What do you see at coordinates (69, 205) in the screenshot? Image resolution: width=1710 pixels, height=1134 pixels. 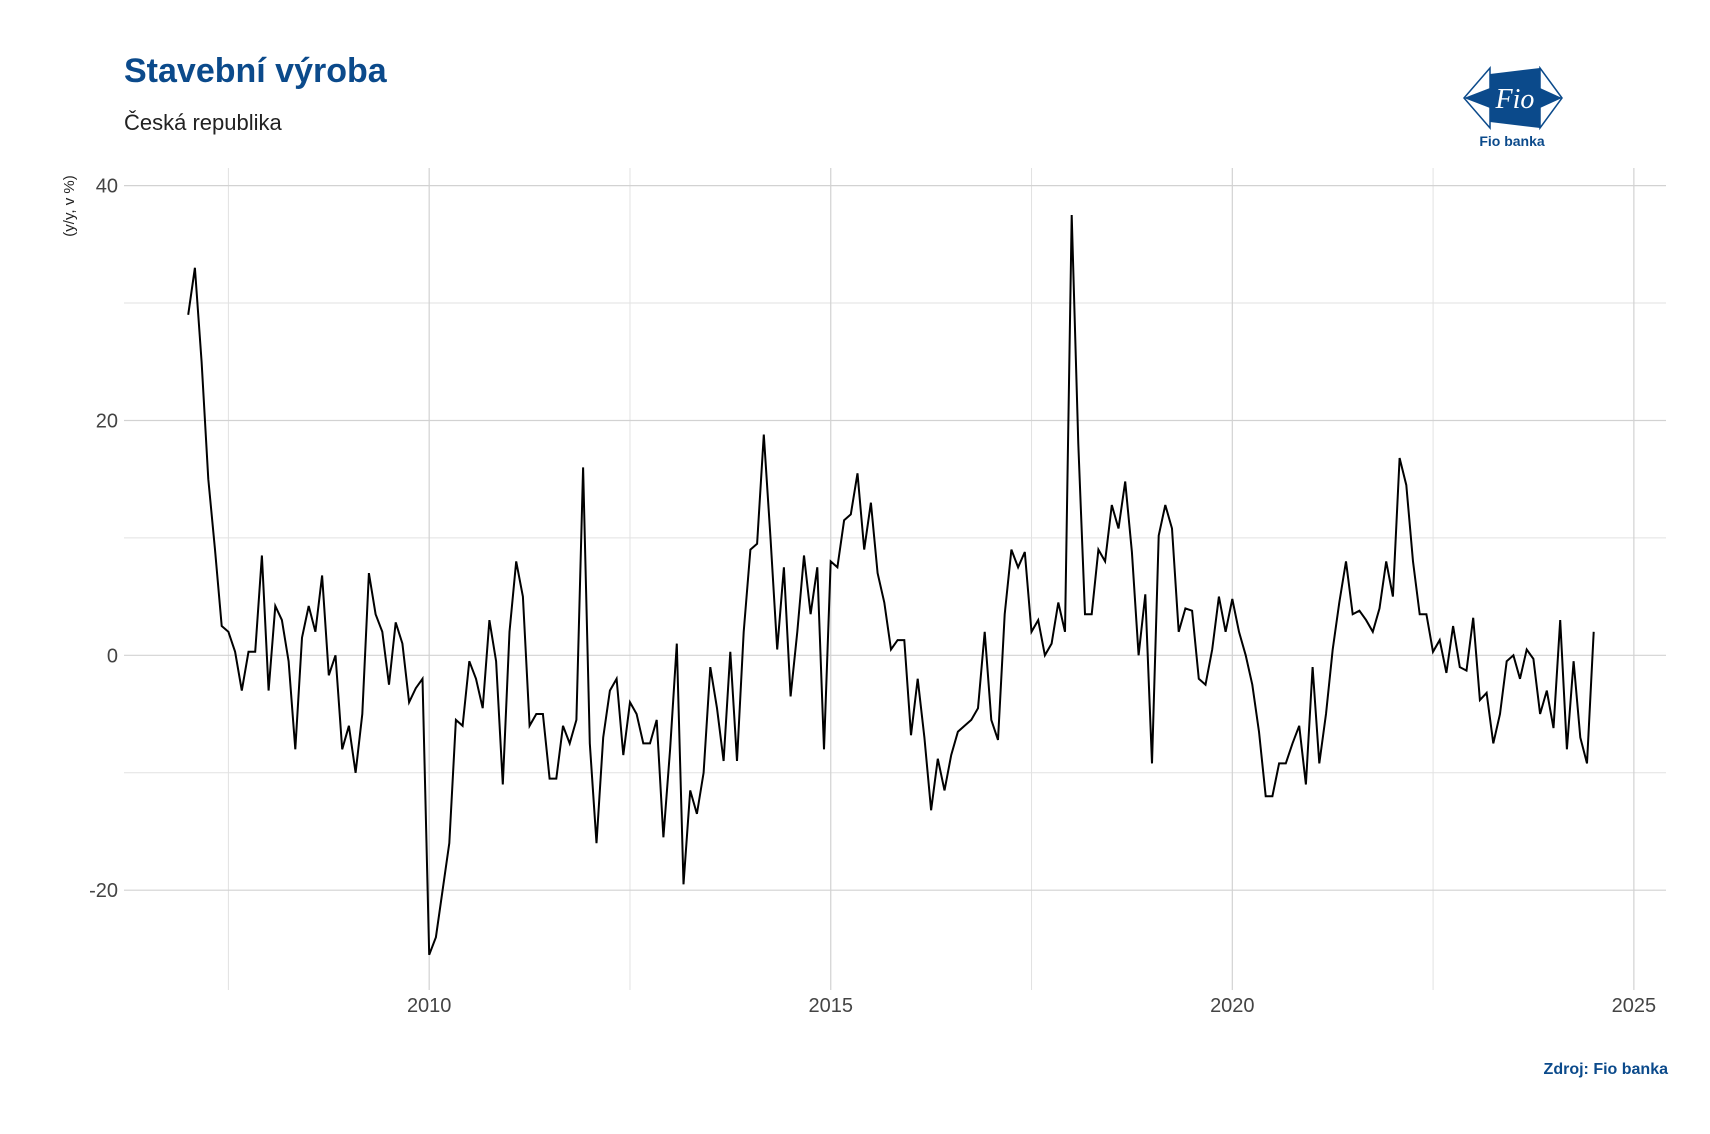 I see `y-axis-label: (y/y, v %)` at bounding box center [69, 205].